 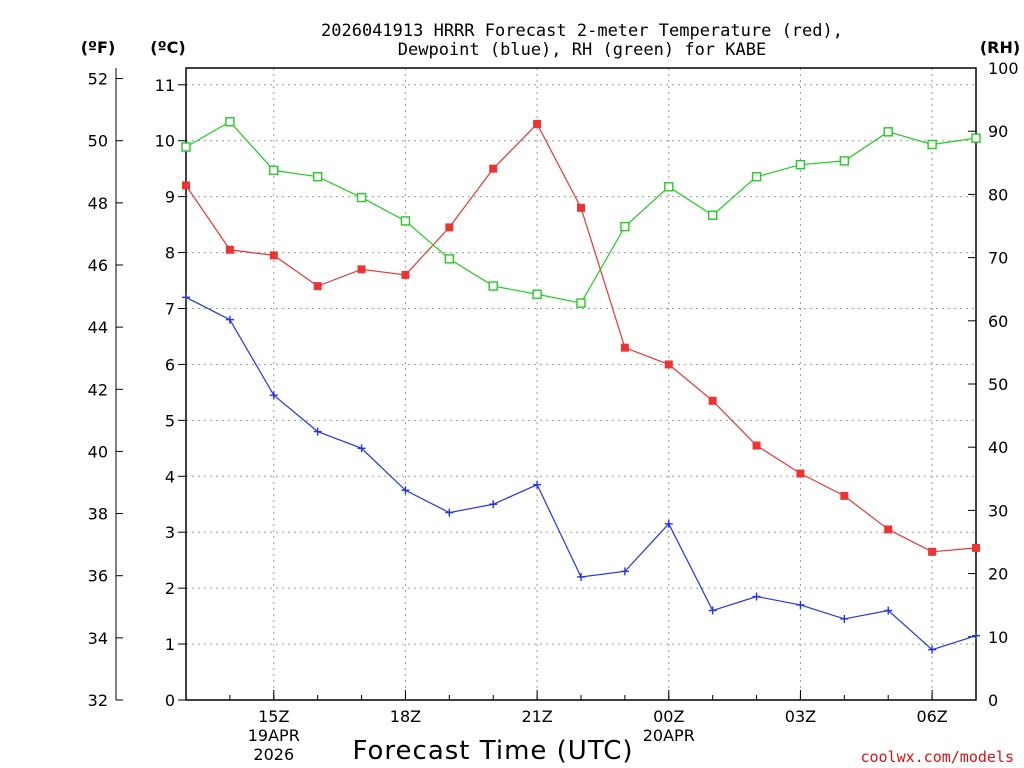 I want to click on rh-tick-label: 70, so click(x=998, y=258).